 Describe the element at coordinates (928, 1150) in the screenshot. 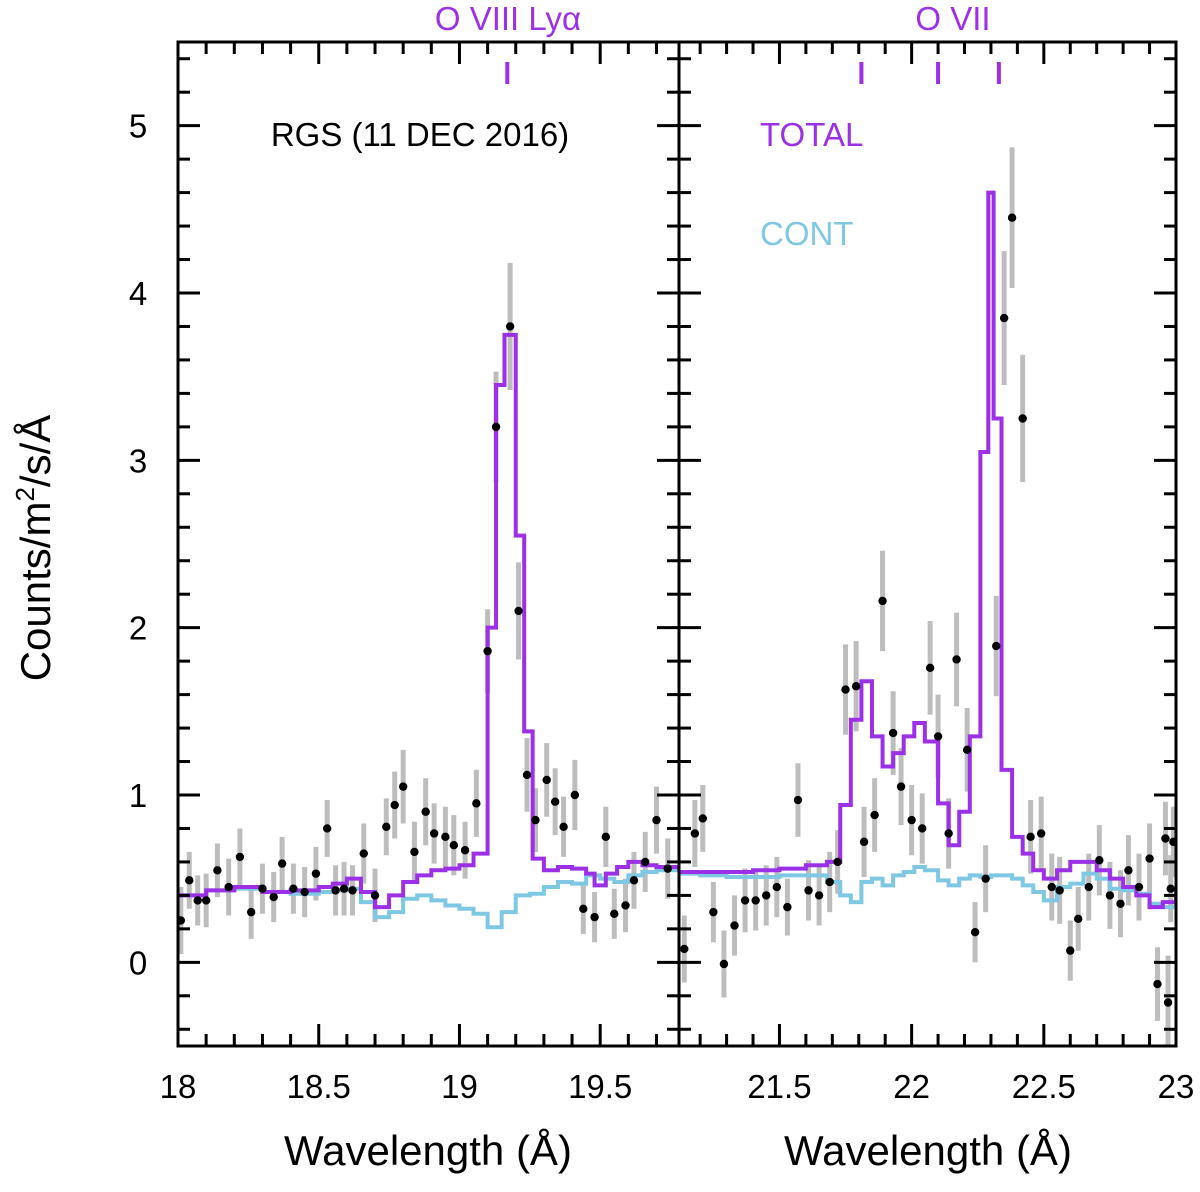

I see `panel-right-x-axis-label: Wavelength (Å)` at that location.